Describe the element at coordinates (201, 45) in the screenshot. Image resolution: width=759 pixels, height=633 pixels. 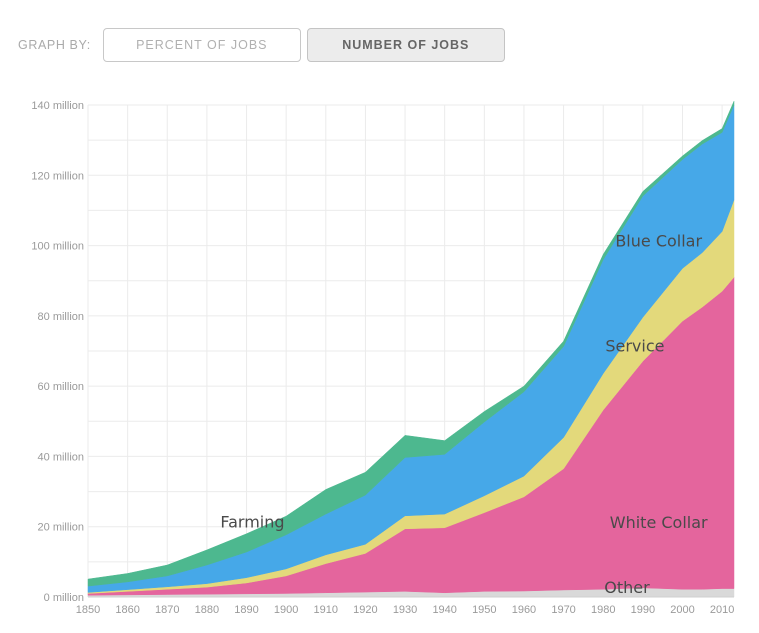
I see `percent-of-jobs-button: PERCENT OF JOBS` at that location.